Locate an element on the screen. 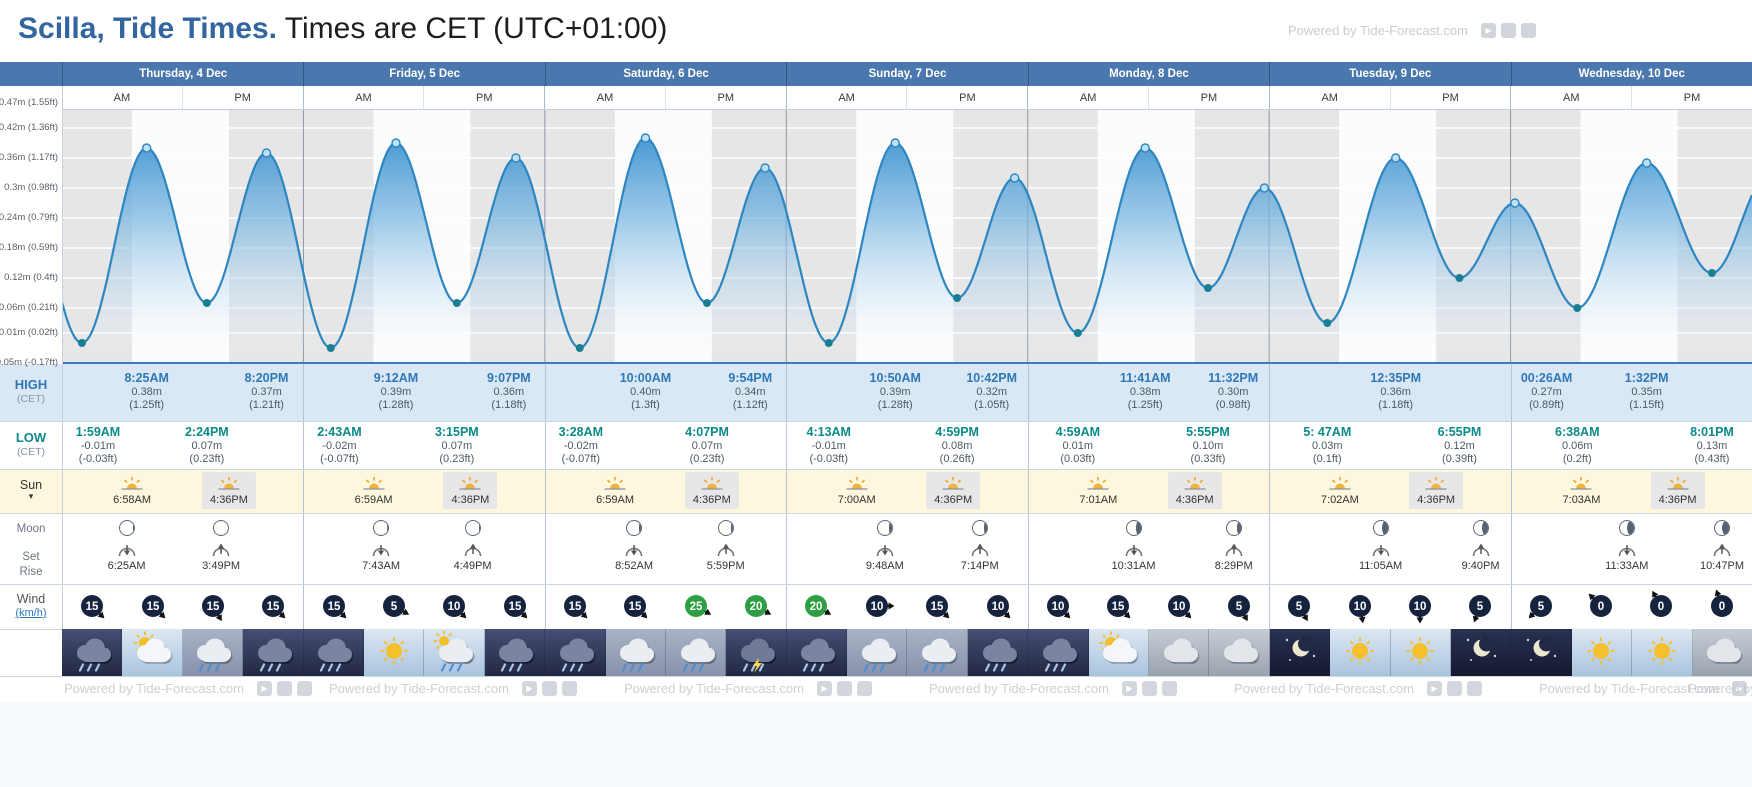 This screenshot has height=787, width=1752. low-tide-height-m: 0.12m is located at coordinates (1459, 445).